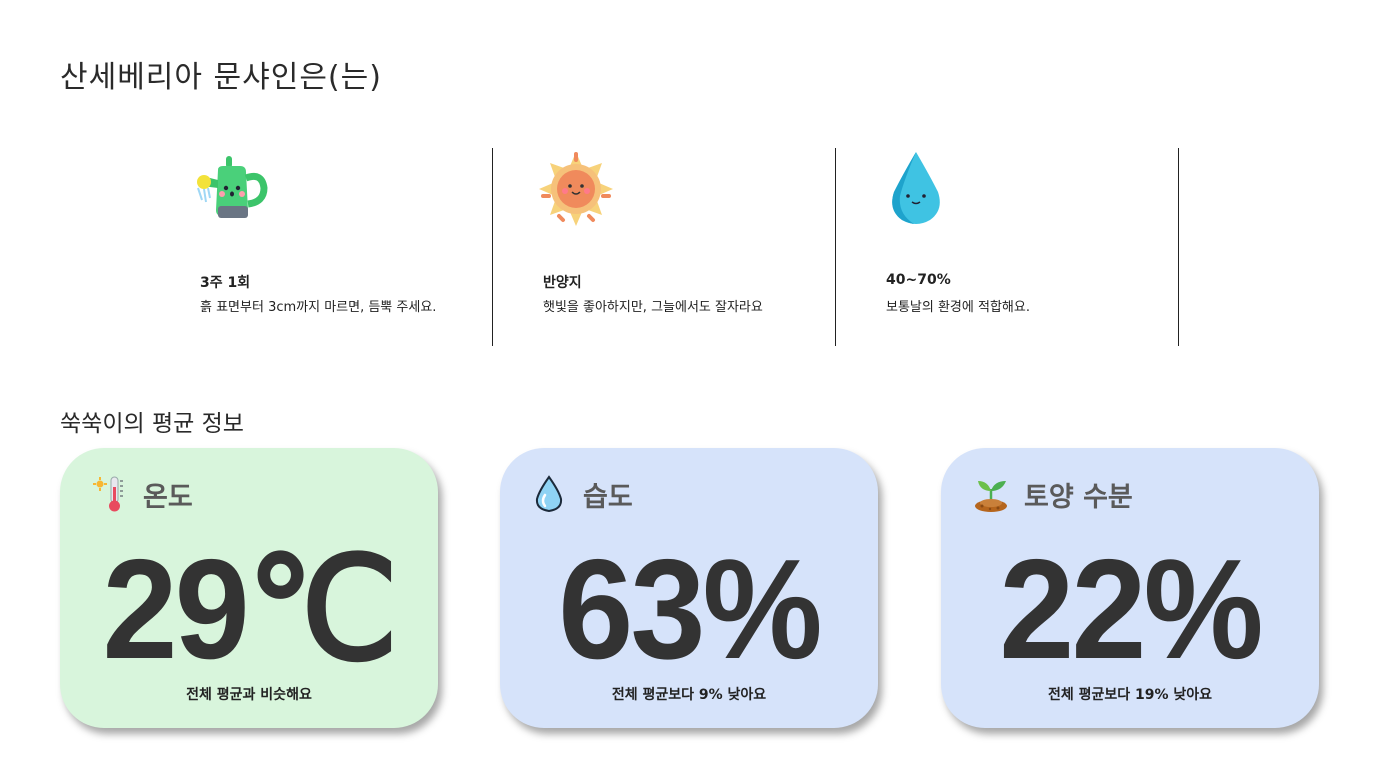  What do you see at coordinates (921, 189) in the screenshot?
I see `water-drop-icon` at bounding box center [921, 189].